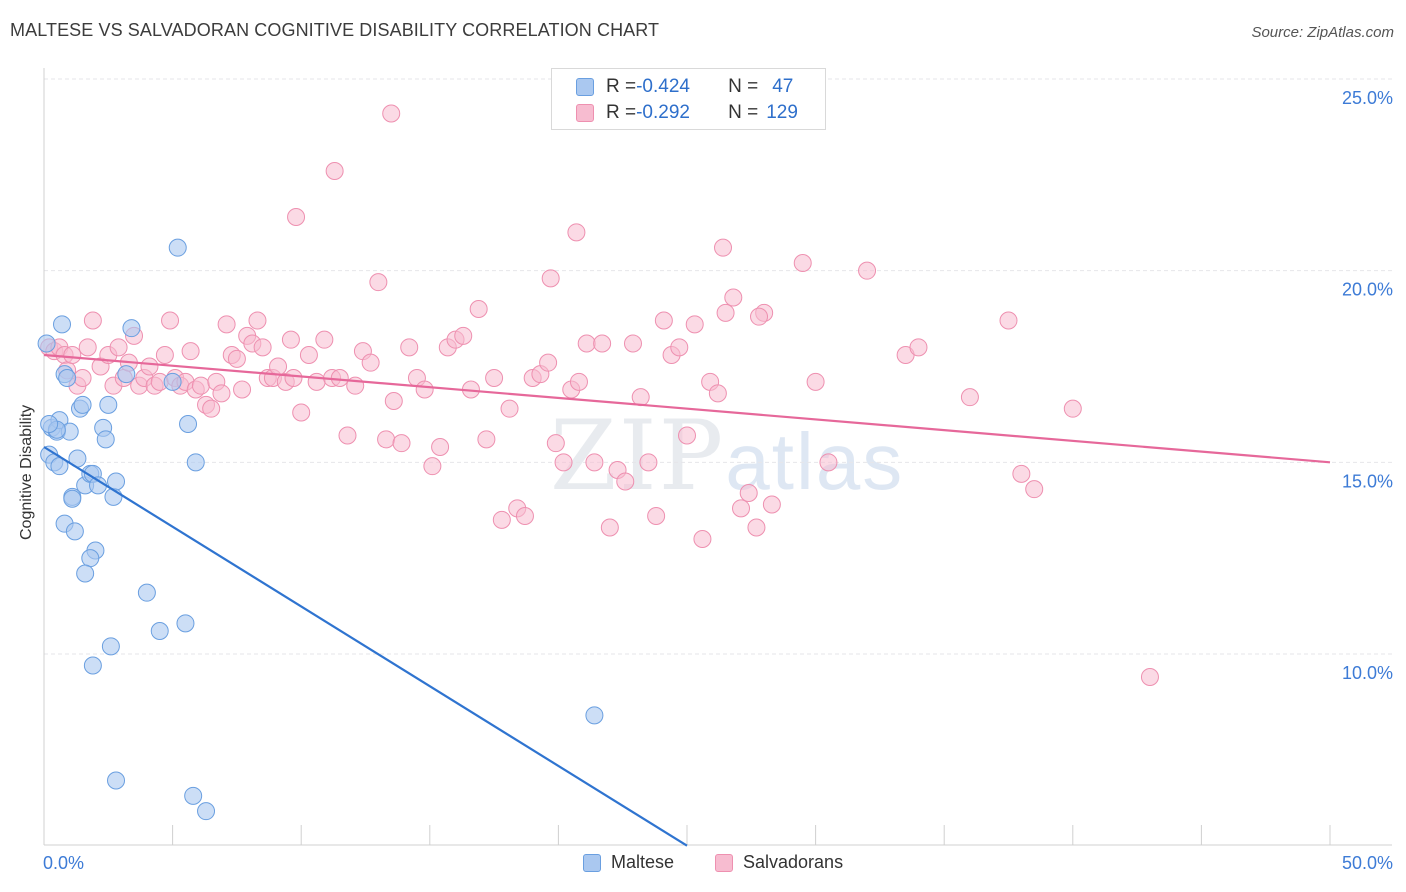  Describe the element at coordinates (687, 113) in the screenshot. I see `legend-row-salvadoran: R = -0.292 N = 129` at that location.